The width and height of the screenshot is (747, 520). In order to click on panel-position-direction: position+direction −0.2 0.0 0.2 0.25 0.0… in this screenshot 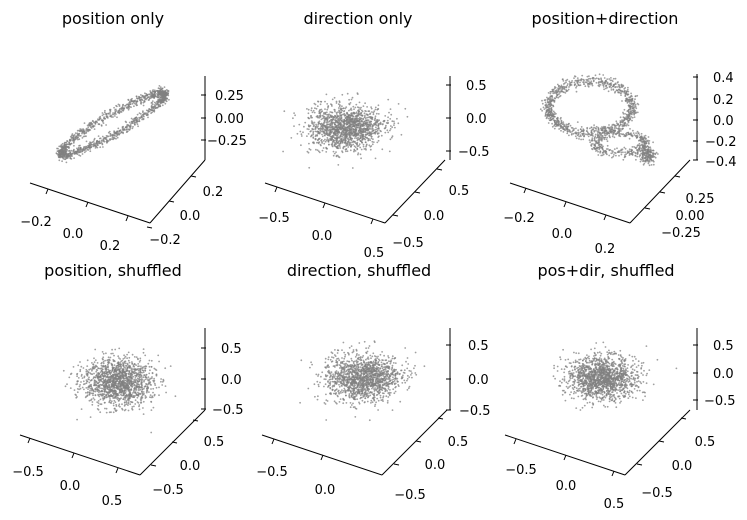, I will do `click(619, 133)`.